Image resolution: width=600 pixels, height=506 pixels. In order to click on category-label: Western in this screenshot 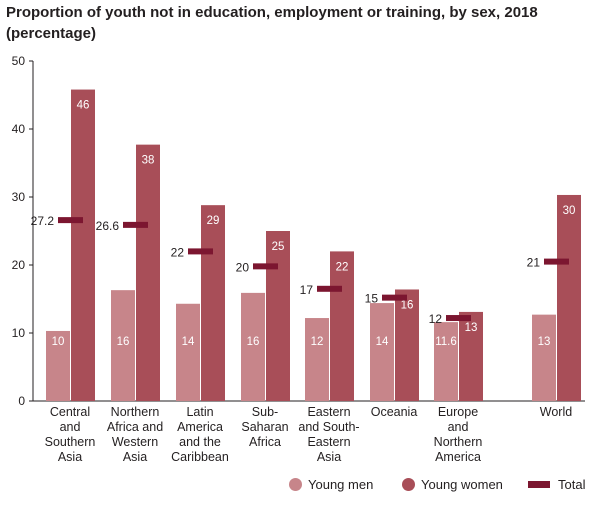, I will do `click(135, 442)`.